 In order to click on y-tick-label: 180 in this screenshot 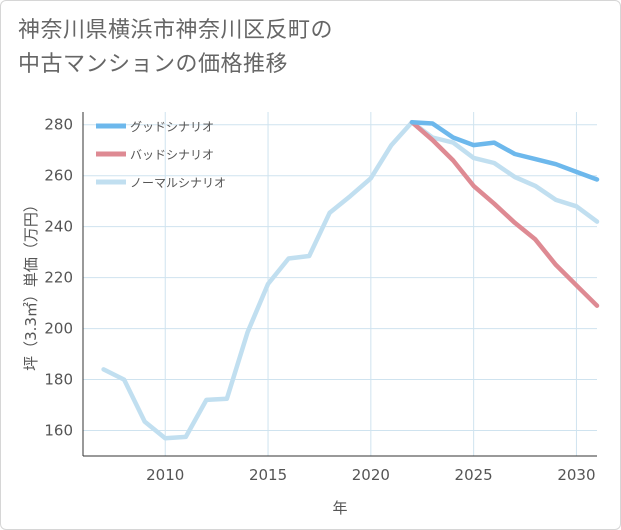, I will do `click(58, 380)`.